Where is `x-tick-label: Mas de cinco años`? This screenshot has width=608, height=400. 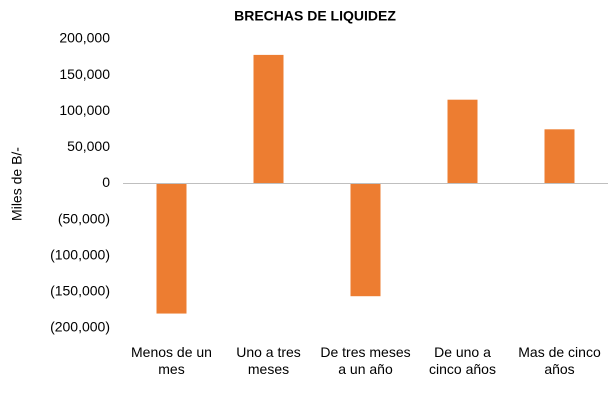 x-tick-label: Mas de cinco años is located at coordinates (559, 360).